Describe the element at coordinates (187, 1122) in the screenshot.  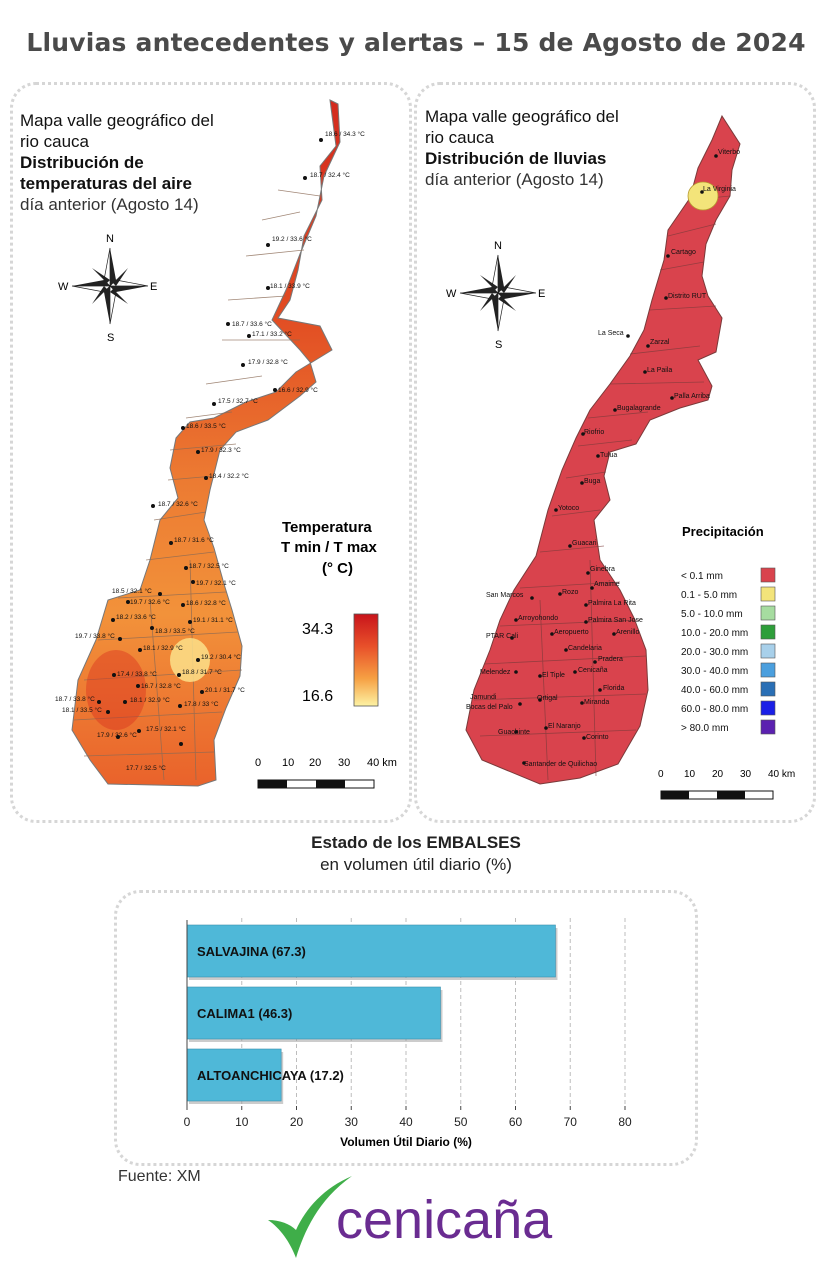
I see `x-tick-label: 0` at that location.